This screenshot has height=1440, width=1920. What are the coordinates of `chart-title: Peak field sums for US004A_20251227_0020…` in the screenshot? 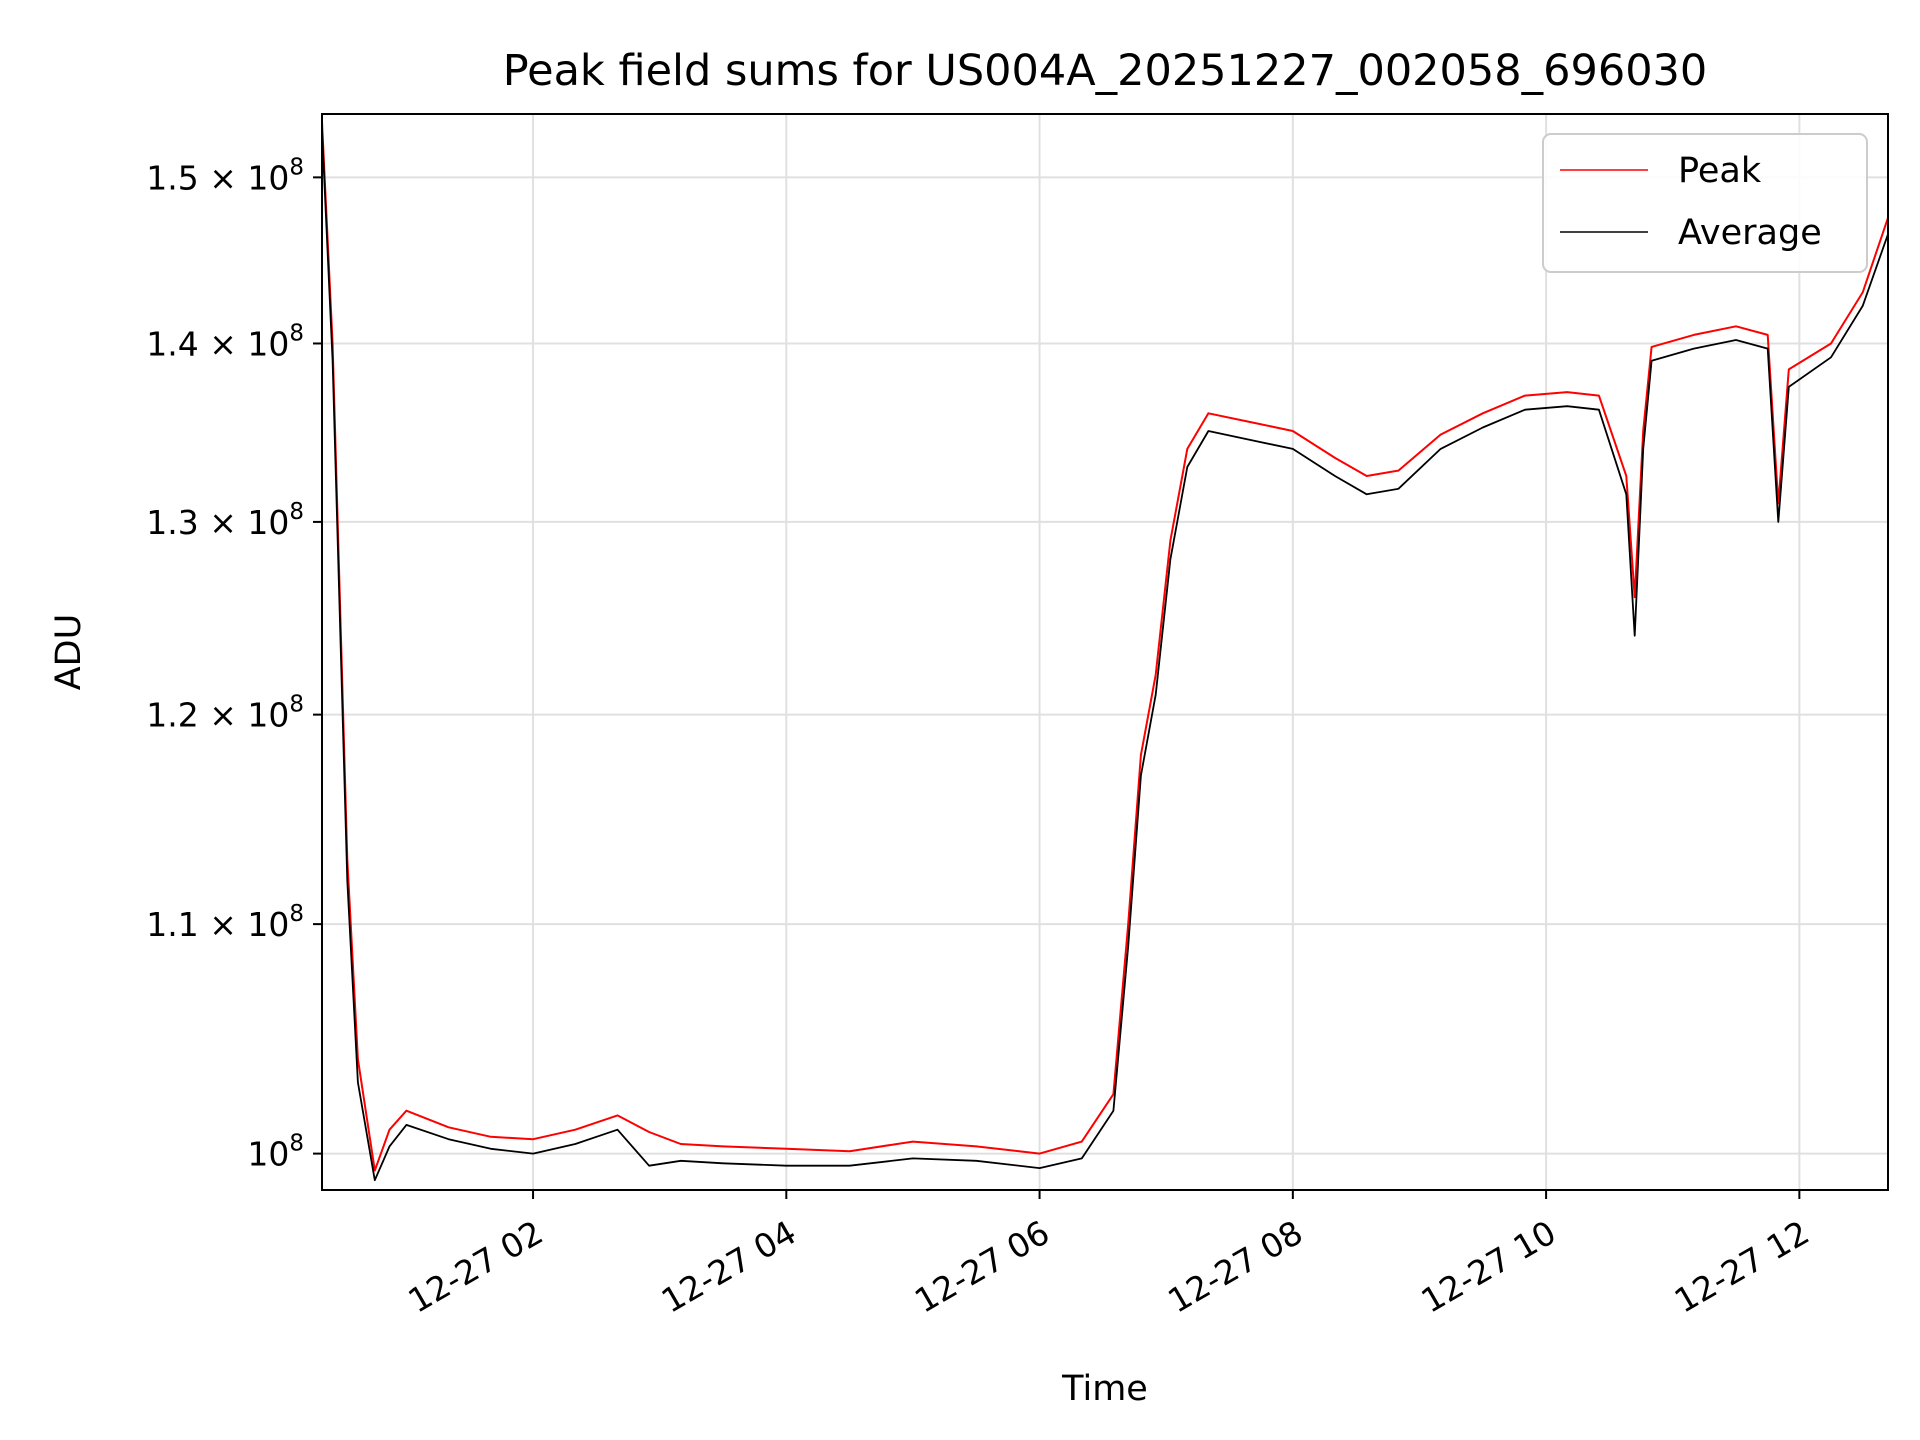 It's located at (1105, 71).